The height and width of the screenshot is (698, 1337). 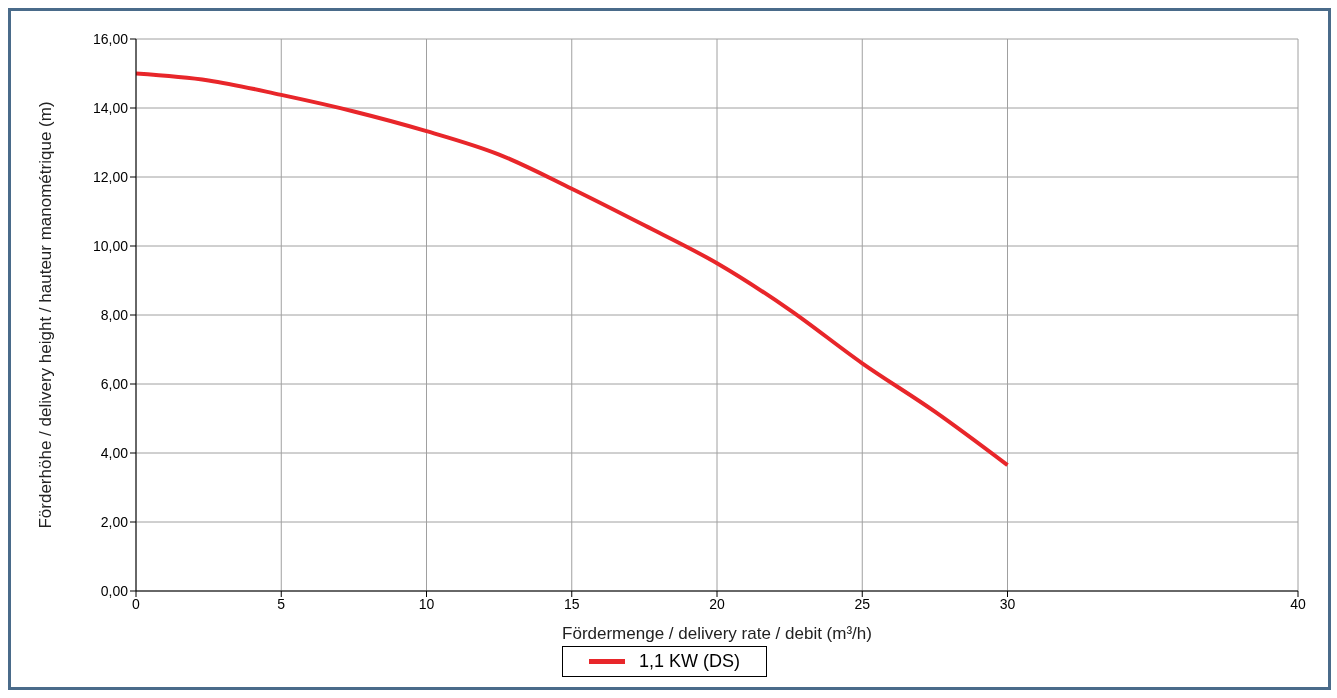 I want to click on x-tick-label: 5, so click(x=281, y=603).